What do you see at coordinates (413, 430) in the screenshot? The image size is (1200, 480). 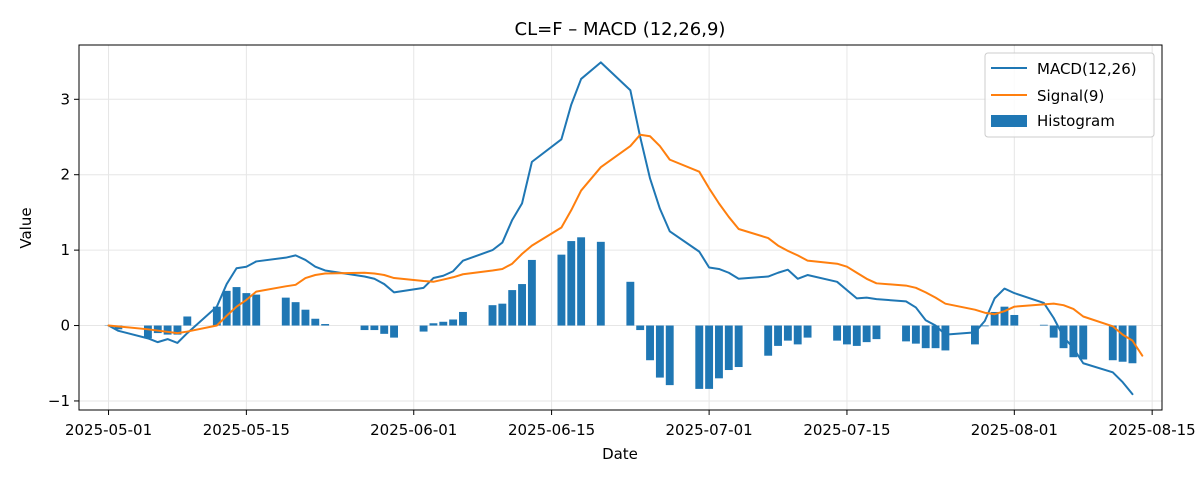 I see `x-tick-label: 2025-06-01` at bounding box center [413, 430].